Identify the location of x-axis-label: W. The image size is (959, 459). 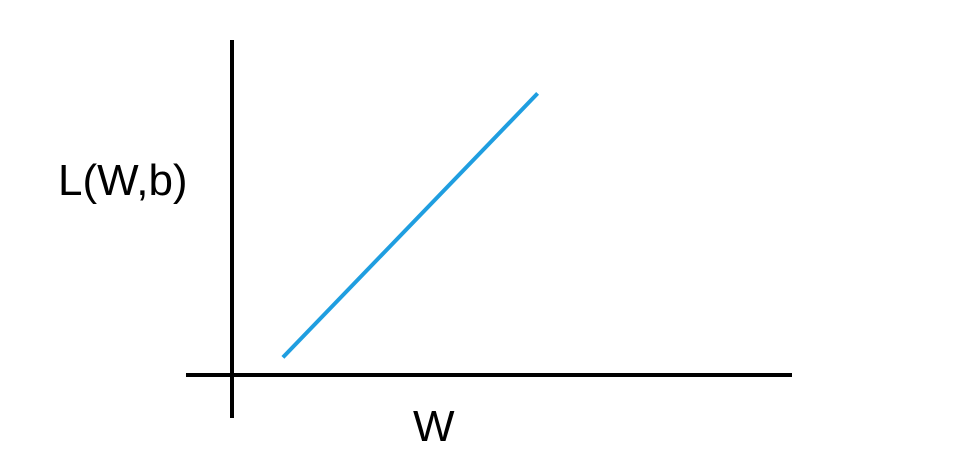
(434, 426).